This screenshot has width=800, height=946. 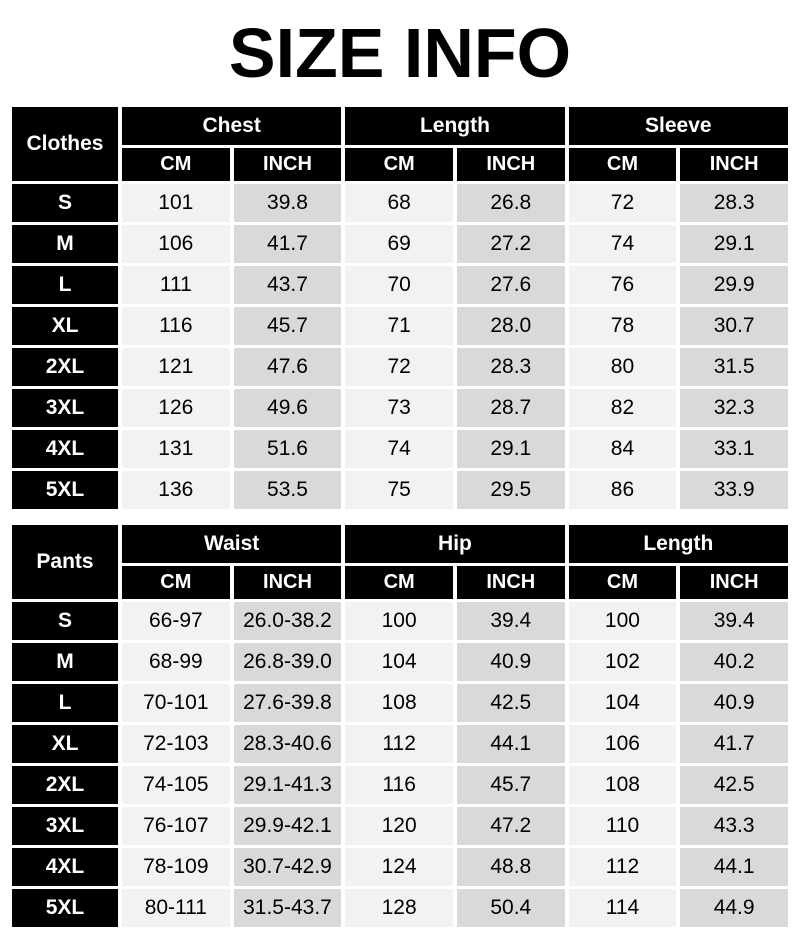 I want to click on cm-value: 131, so click(x=176, y=449).